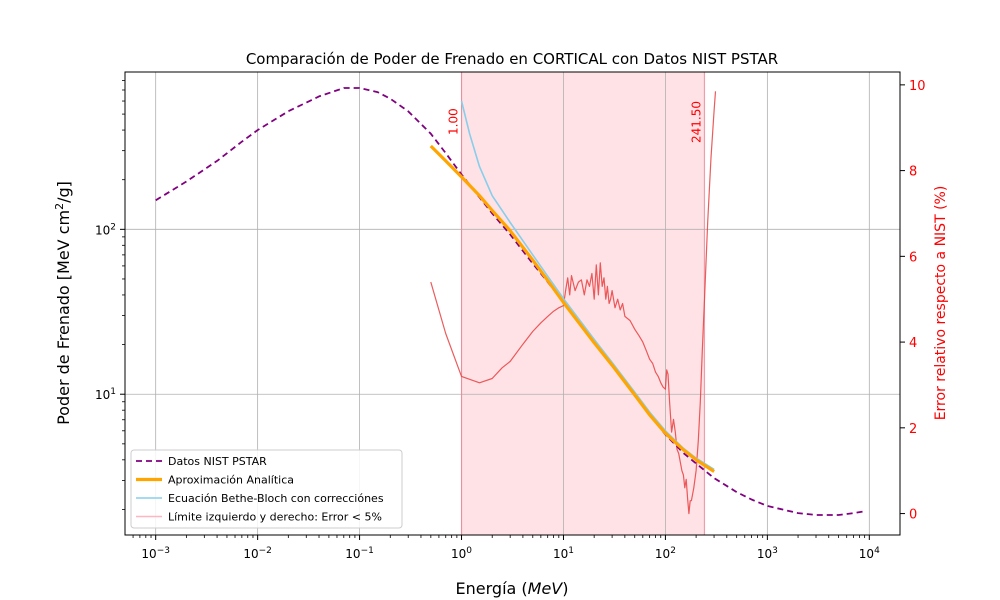 This screenshot has width=1000, height=600. I want to click on x-tick-label: 10⁻³, so click(155, 553).